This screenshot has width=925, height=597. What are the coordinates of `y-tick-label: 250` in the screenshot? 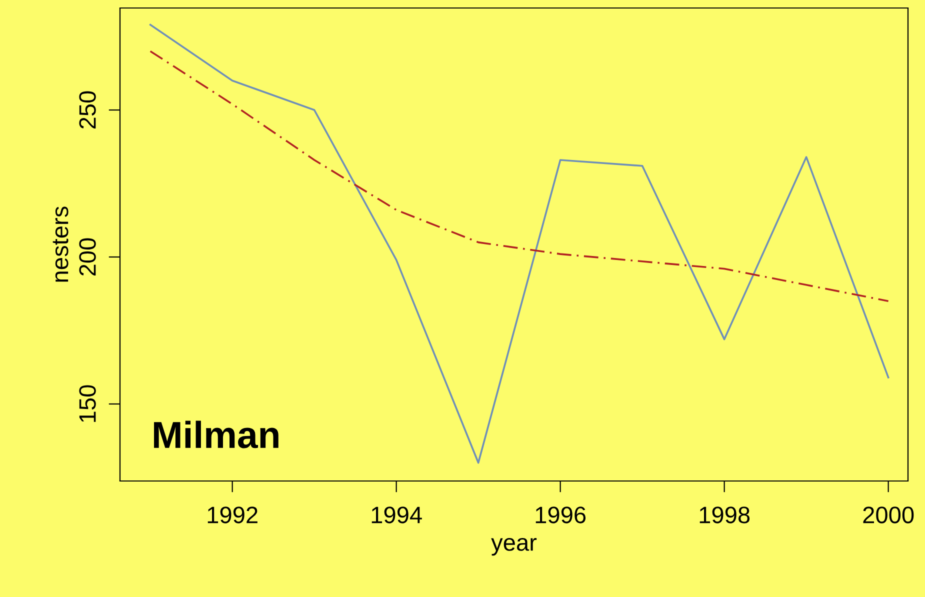 It's located at (87, 110).